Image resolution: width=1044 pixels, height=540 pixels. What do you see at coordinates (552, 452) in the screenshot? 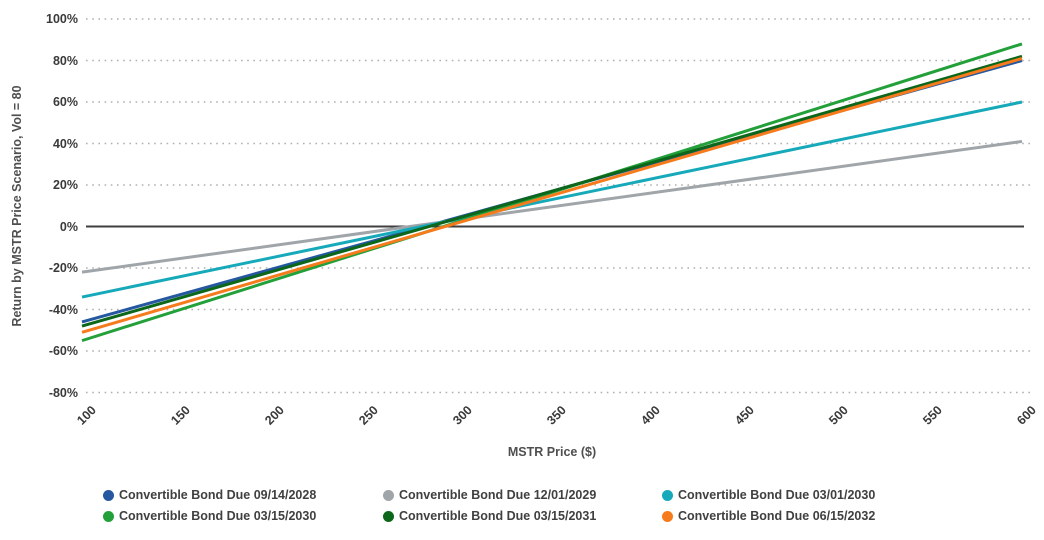
I see `x-axis-title: MSTR Price ($)` at bounding box center [552, 452].